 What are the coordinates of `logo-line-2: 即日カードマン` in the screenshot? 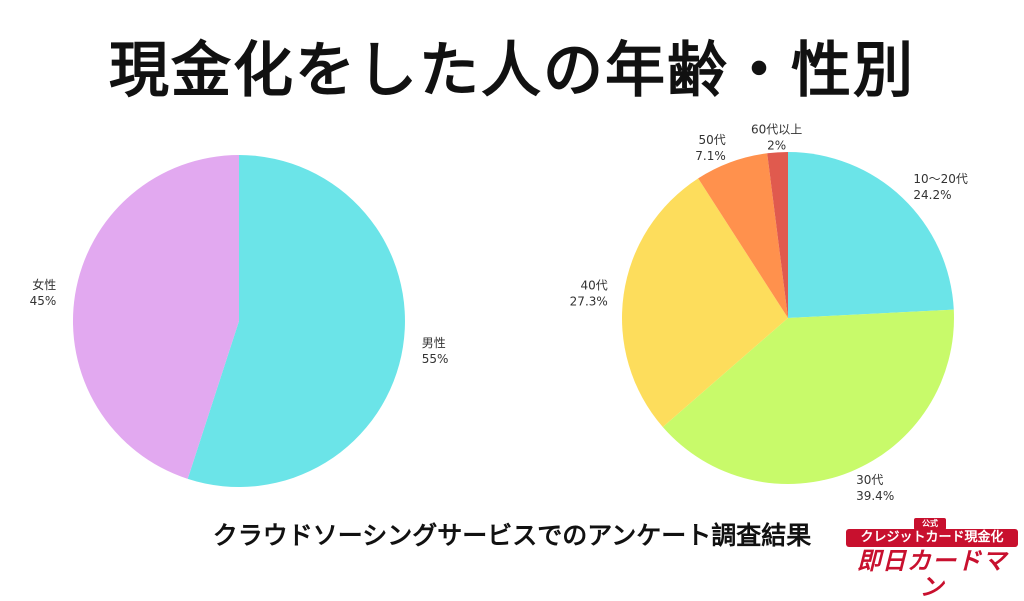 It's located at (932, 574).